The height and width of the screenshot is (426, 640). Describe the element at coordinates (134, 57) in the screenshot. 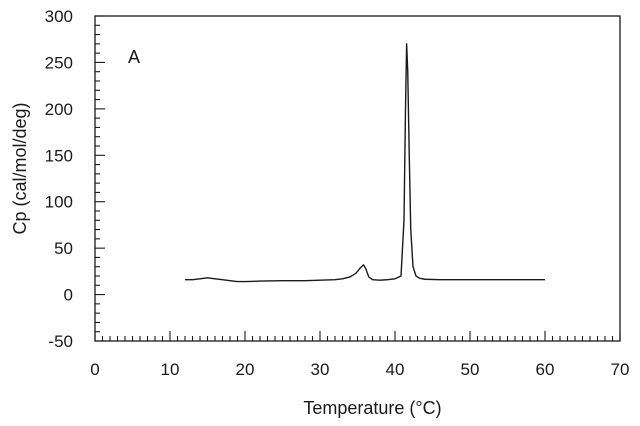

I see `panel-label: A` at that location.